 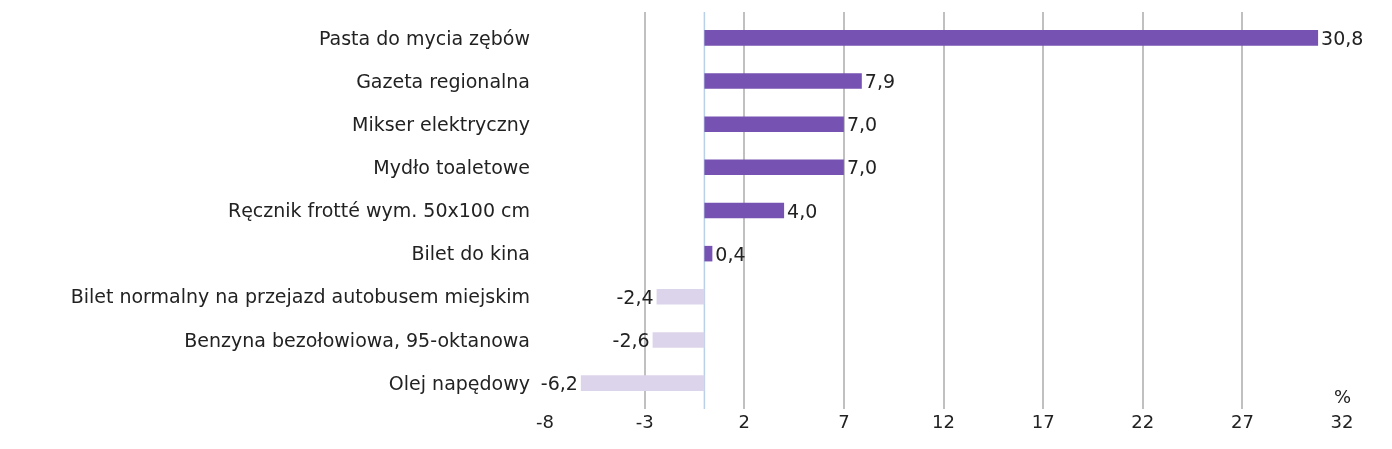 I want to click on y-tick-label: Pasta do mycia zębów, so click(x=424, y=37).